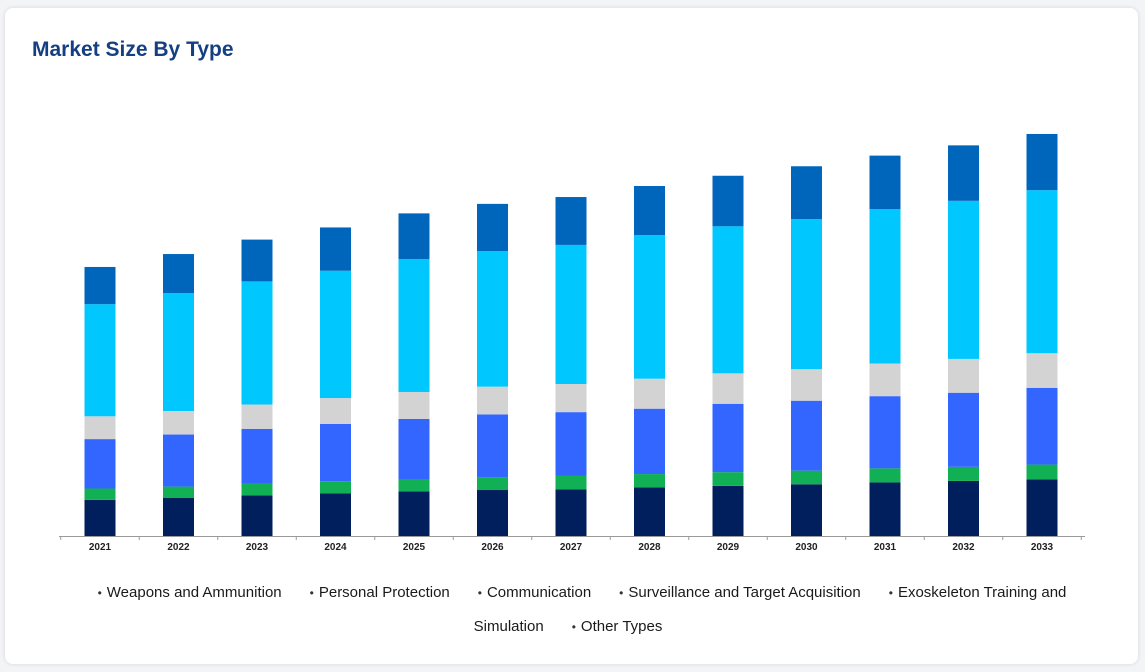  What do you see at coordinates (257, 547) in the screenshot?
I see `x-tick-label: 2023` at bounding box center [257, 547].